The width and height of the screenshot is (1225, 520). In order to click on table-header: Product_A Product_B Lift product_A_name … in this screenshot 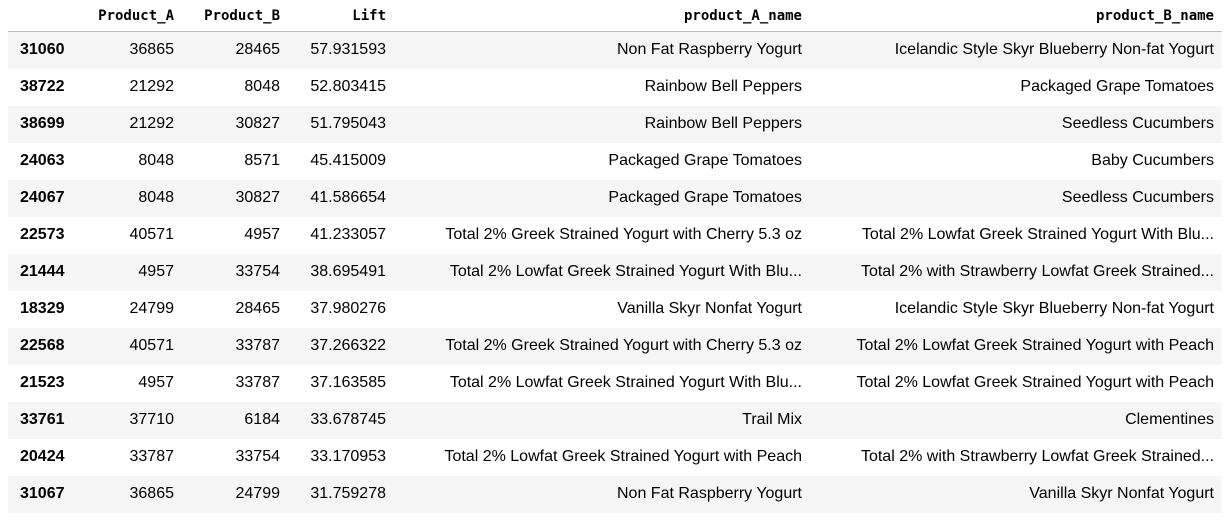, I will do `click(615, 16)`.